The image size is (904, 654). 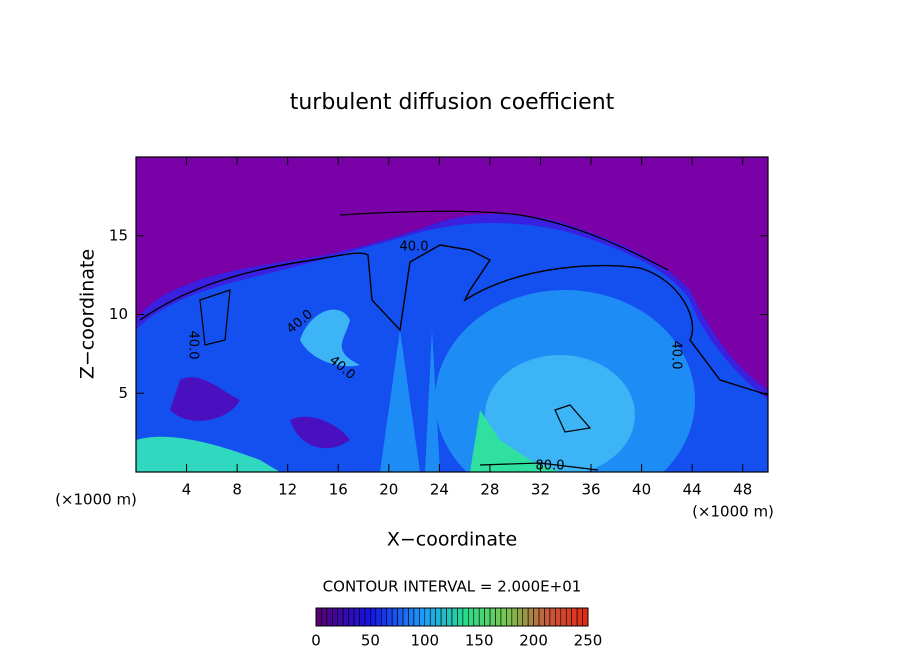 What do you see at coordinates (118, 235) in the screenshot?
I see `y-tick-label: 15` at bounding box center [118, 235].